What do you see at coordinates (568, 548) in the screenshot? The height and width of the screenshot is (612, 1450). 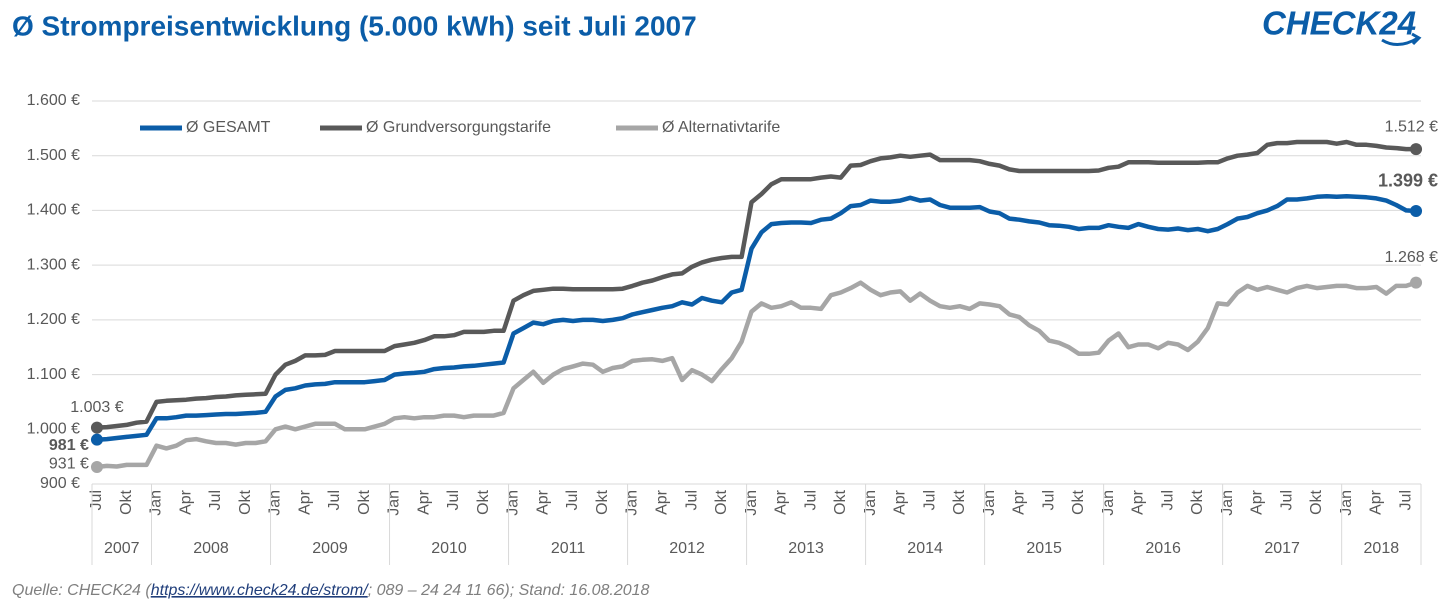 I see `year-label: 2011` at bounding box center [568, 548].